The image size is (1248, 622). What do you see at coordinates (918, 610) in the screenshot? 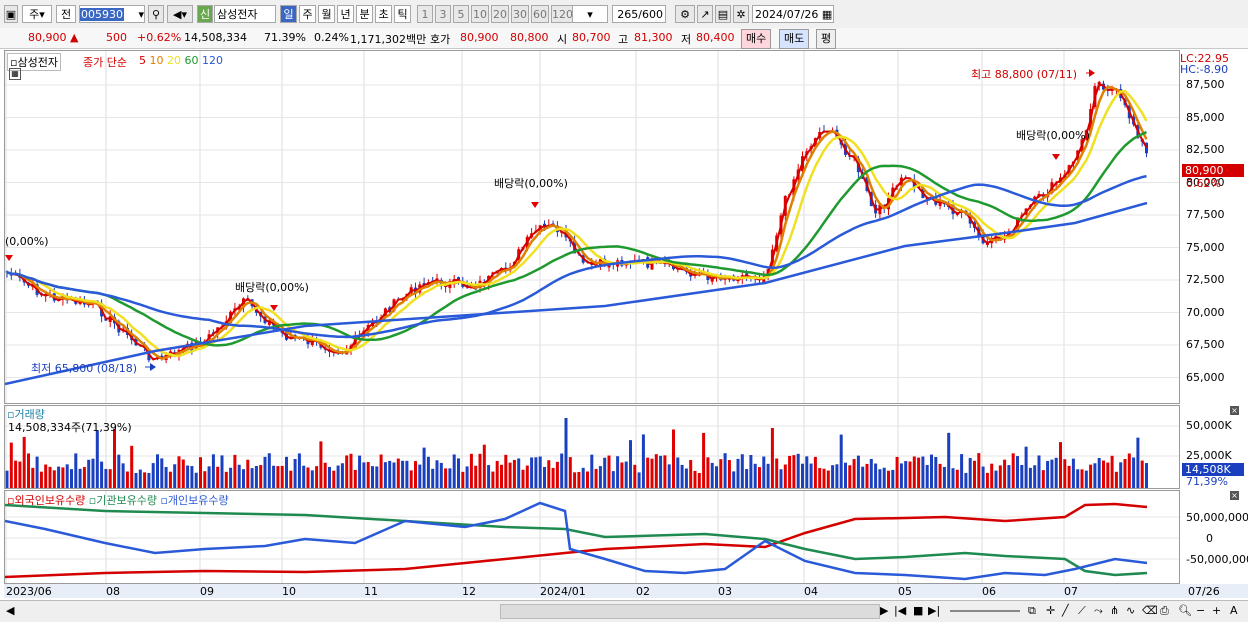
I see `stop-icon: ■` at bounding box center [918, 610].